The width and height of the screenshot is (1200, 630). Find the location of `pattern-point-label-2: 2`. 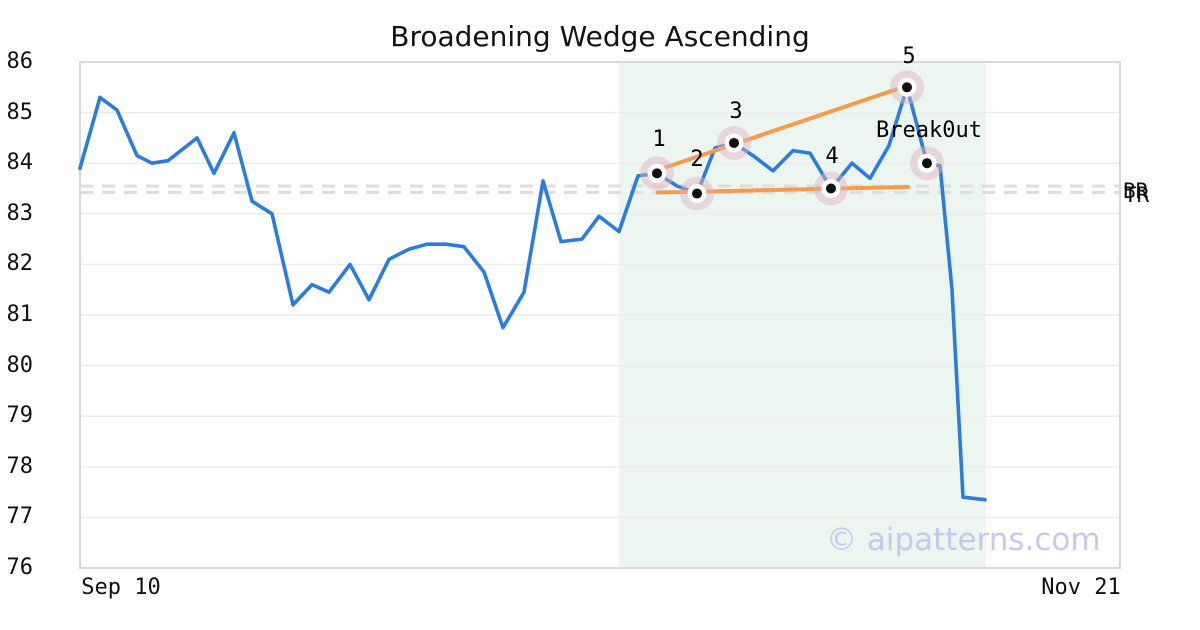

pattern-point-label-2: 2 is located at coordinates (697, 159).